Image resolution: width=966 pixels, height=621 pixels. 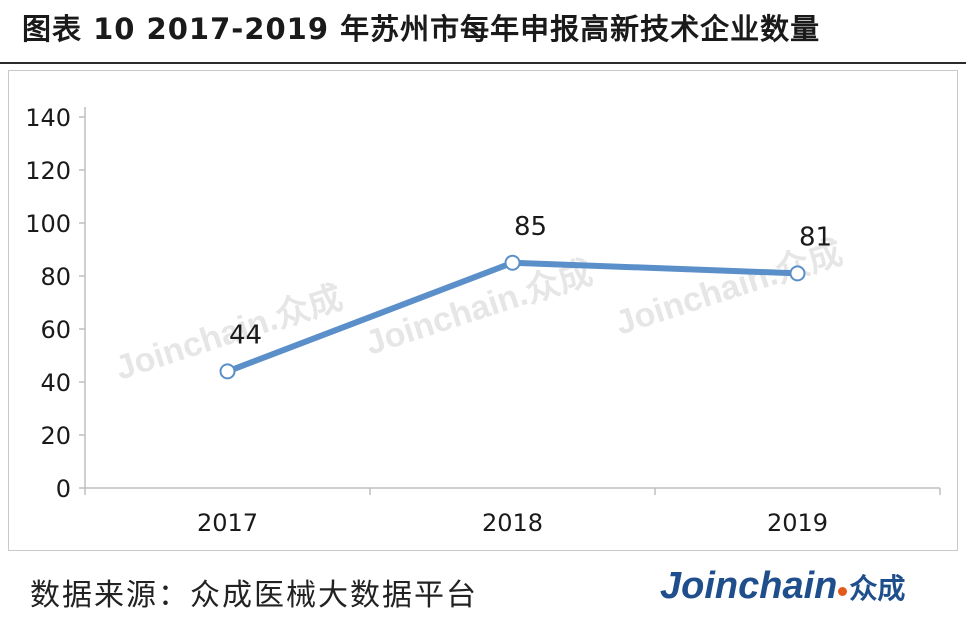 What do you see at coordinates (815, 237) in the screenshot?
I see `data-label: 81` at bounding box center [815, 237].